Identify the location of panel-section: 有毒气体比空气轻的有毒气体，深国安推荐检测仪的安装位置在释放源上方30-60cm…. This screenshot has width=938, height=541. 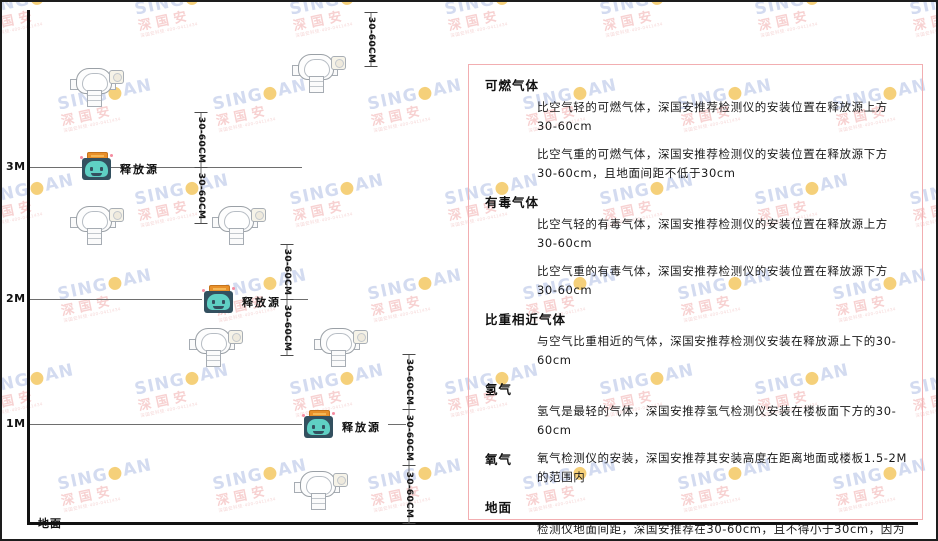
(696, 246).